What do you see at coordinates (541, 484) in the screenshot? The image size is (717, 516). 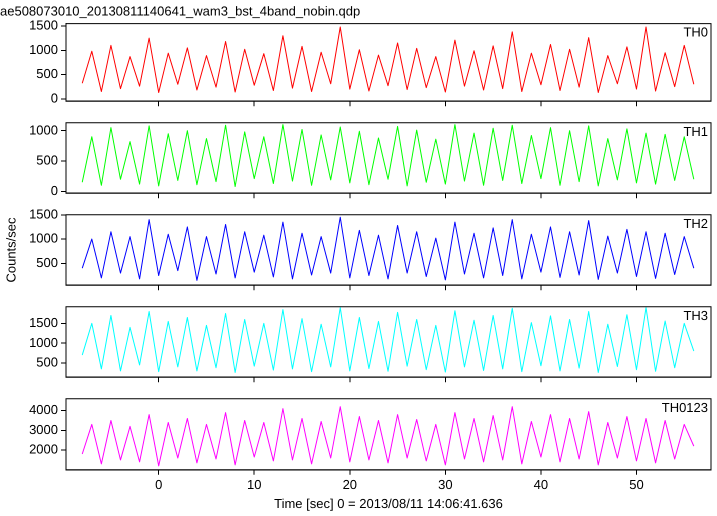 I see `x-tick-label: 40` at bounding box center [541, 484].